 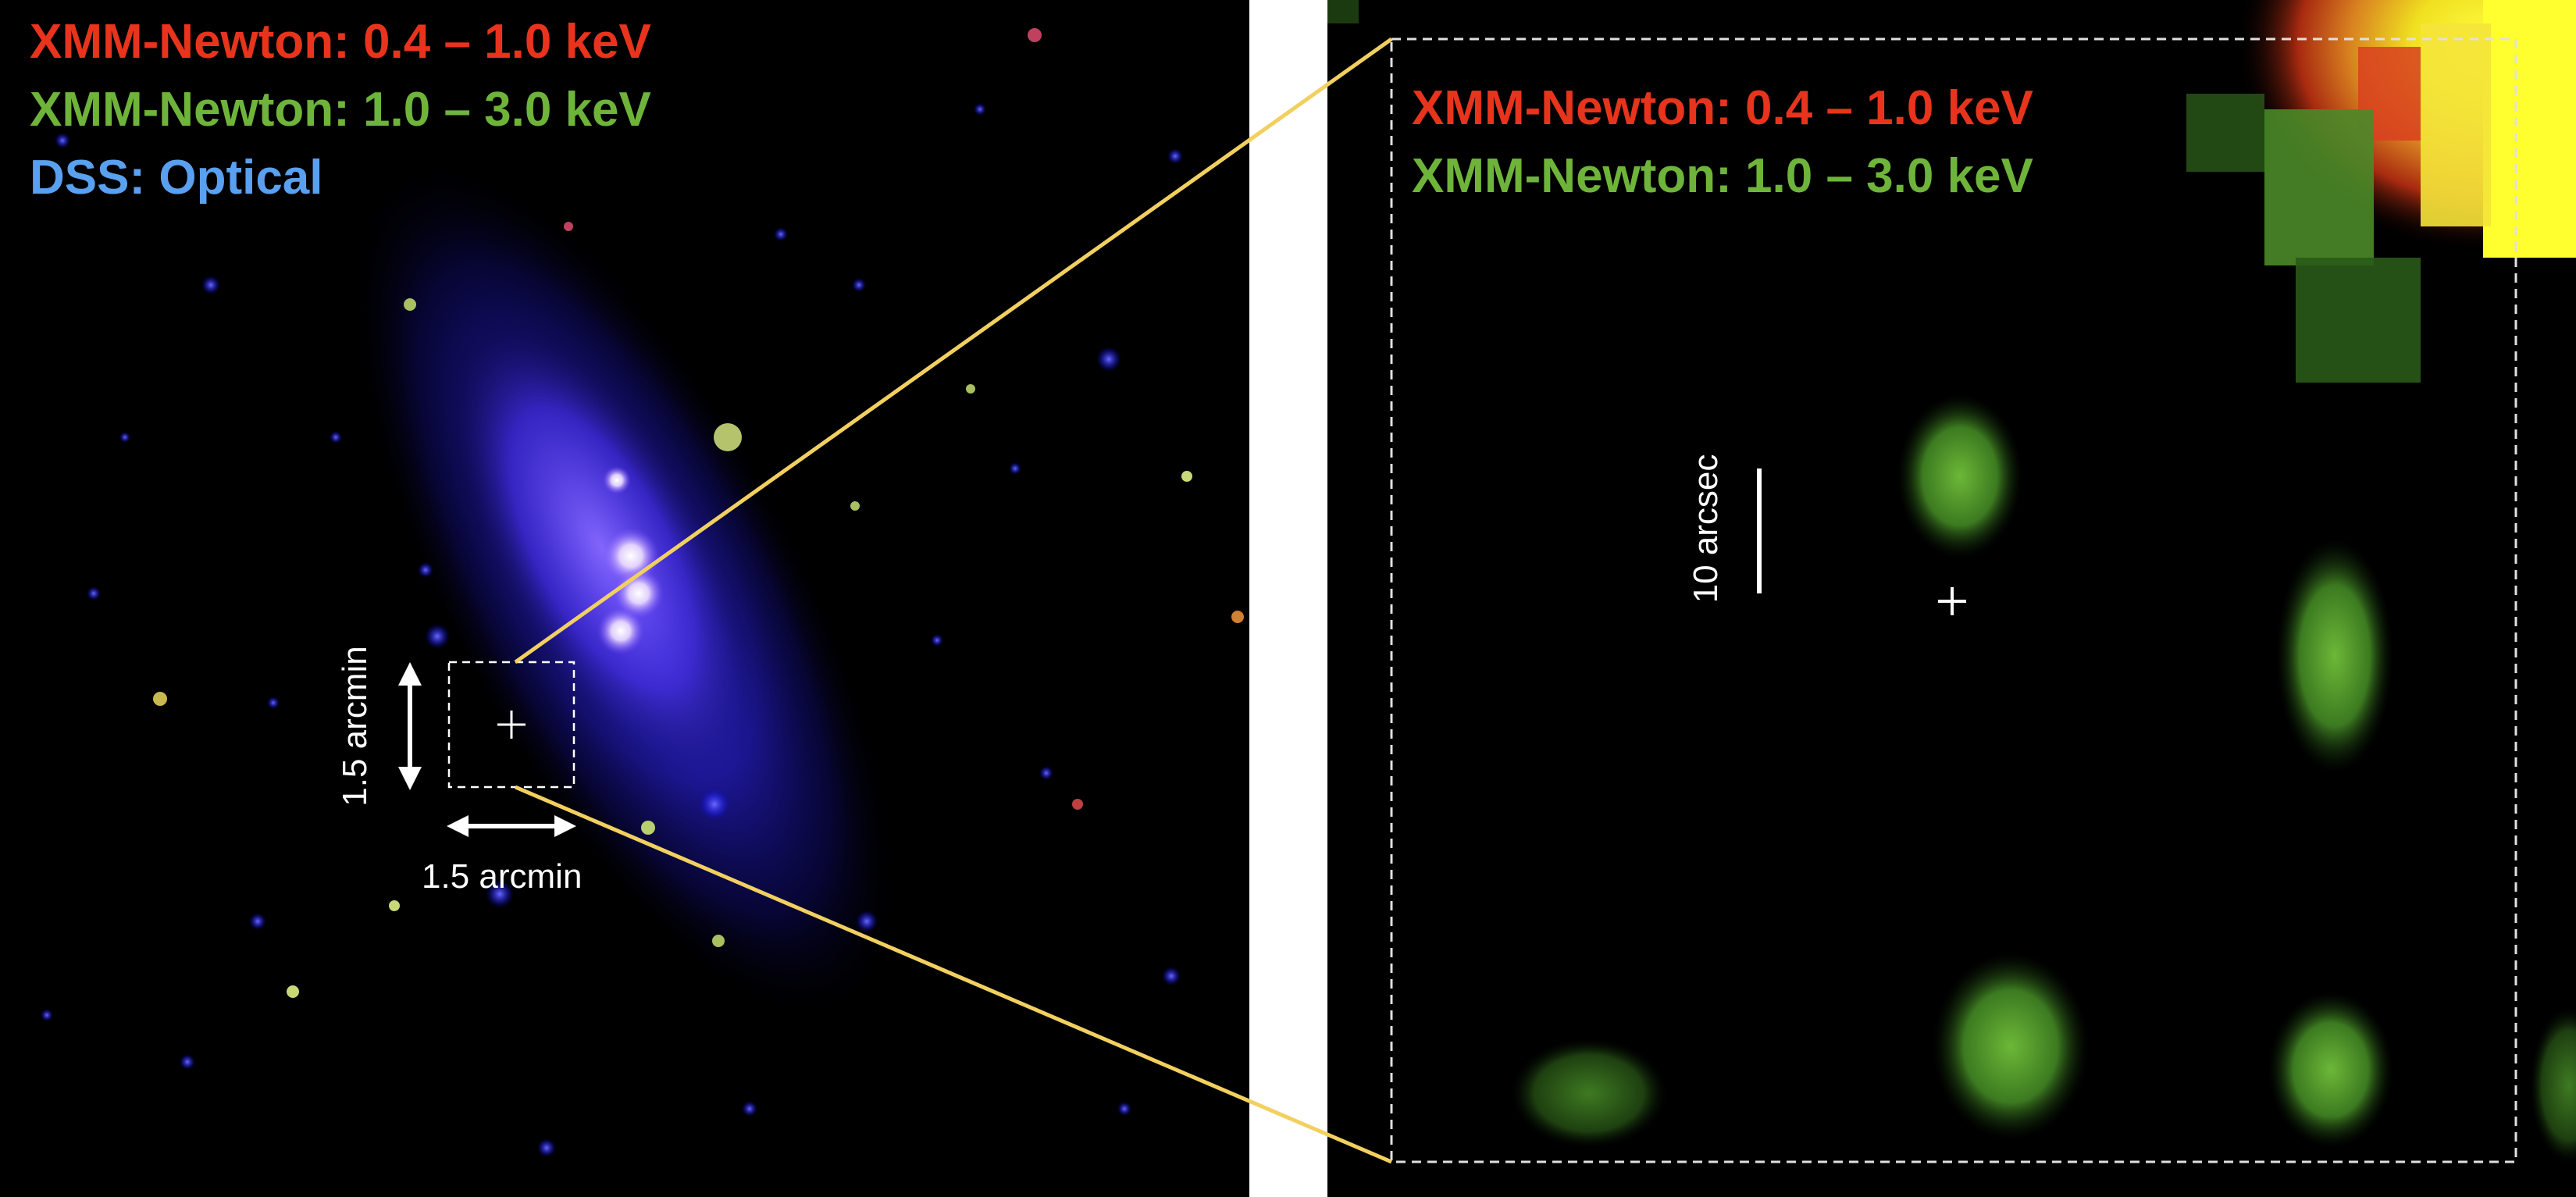 I want to click on bright-xray-source, so click(x=2381, y=191).